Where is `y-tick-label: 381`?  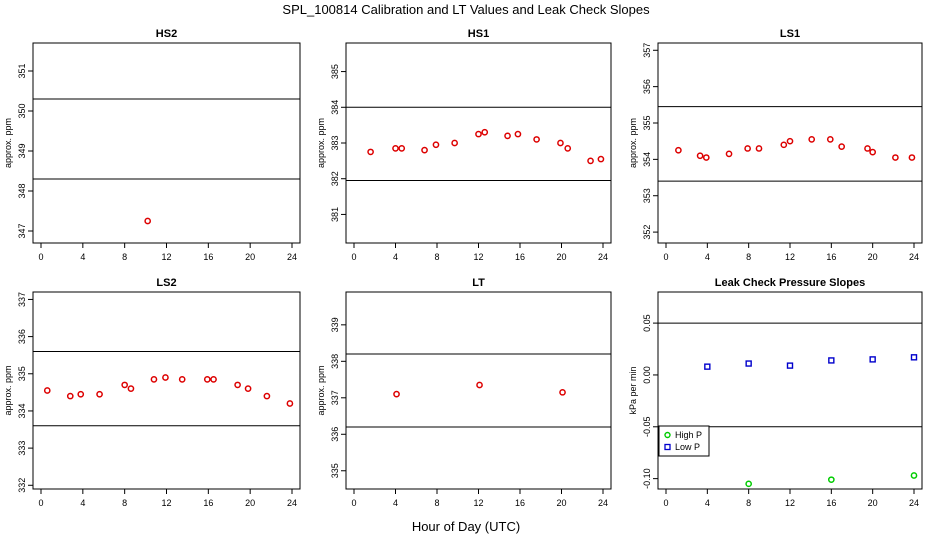
y-tick-label: 381 is located at coordinates (335, 214).